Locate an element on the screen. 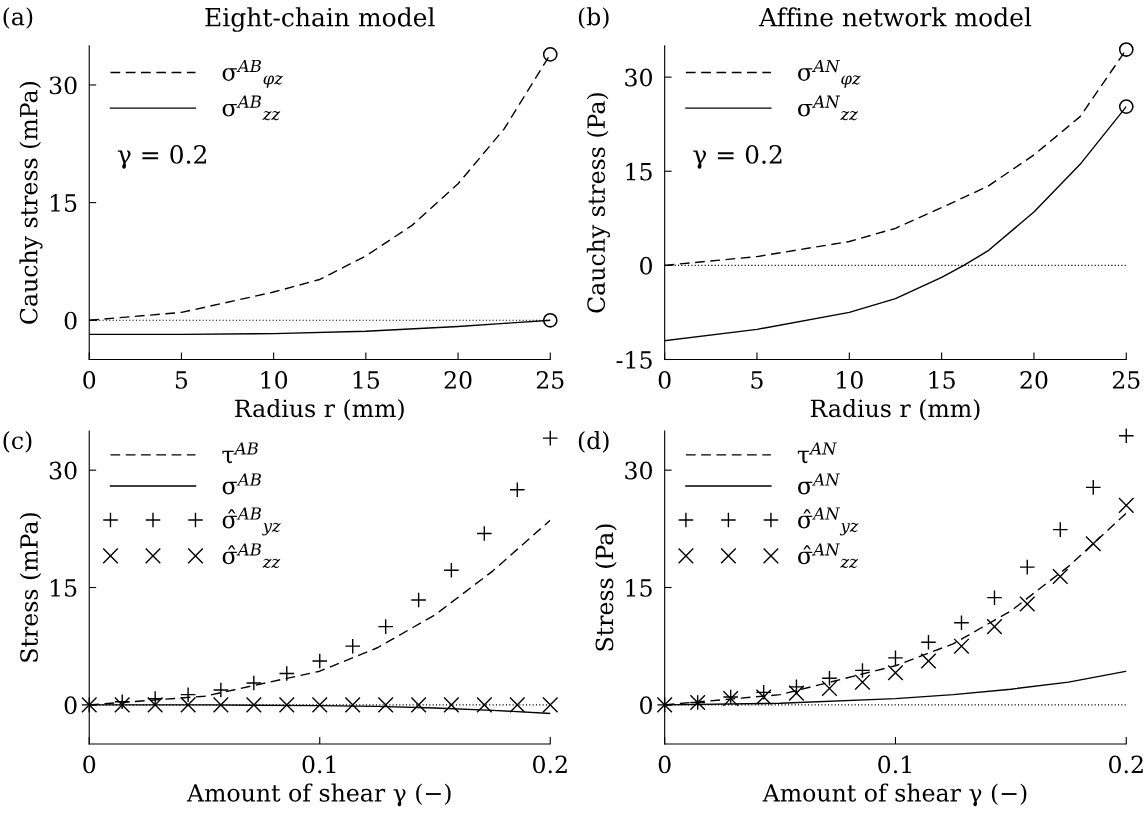 This screenshot has width=1144, height=817. legend-label: σ$^{AN}$ is located at coordinates (819, 484).